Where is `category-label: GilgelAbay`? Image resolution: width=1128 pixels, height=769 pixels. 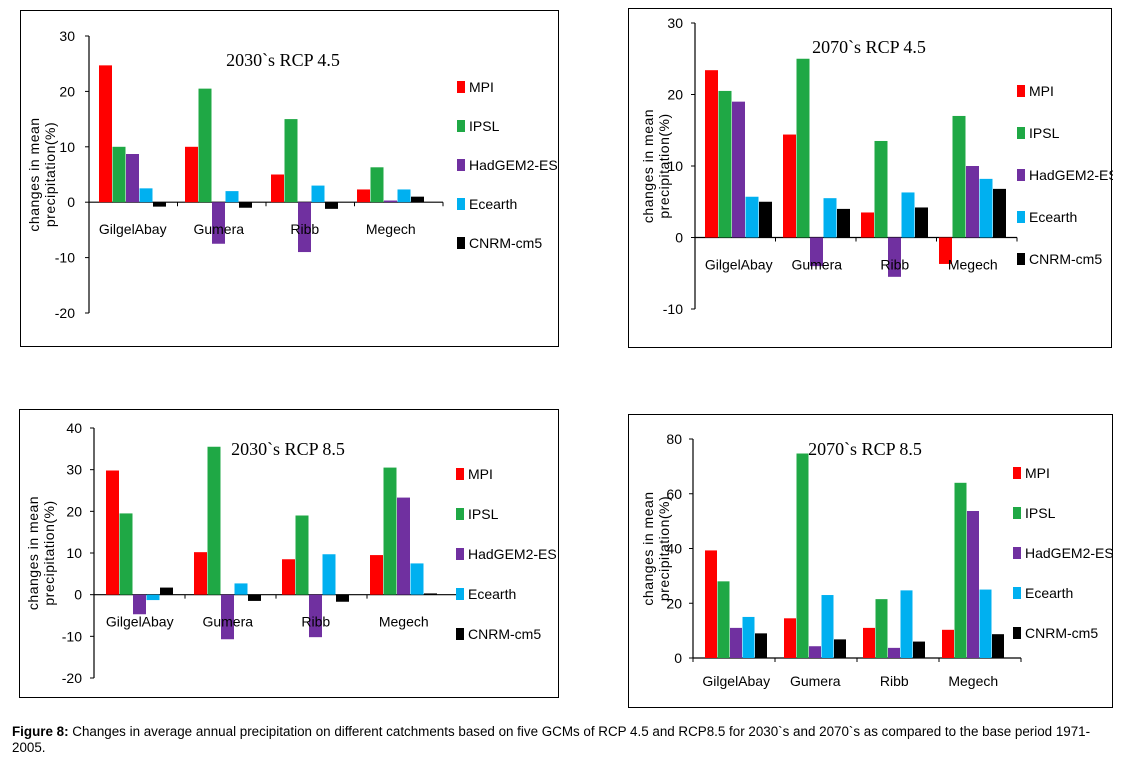 category-label: GilgelAbay is located at coordinates (140, 622).